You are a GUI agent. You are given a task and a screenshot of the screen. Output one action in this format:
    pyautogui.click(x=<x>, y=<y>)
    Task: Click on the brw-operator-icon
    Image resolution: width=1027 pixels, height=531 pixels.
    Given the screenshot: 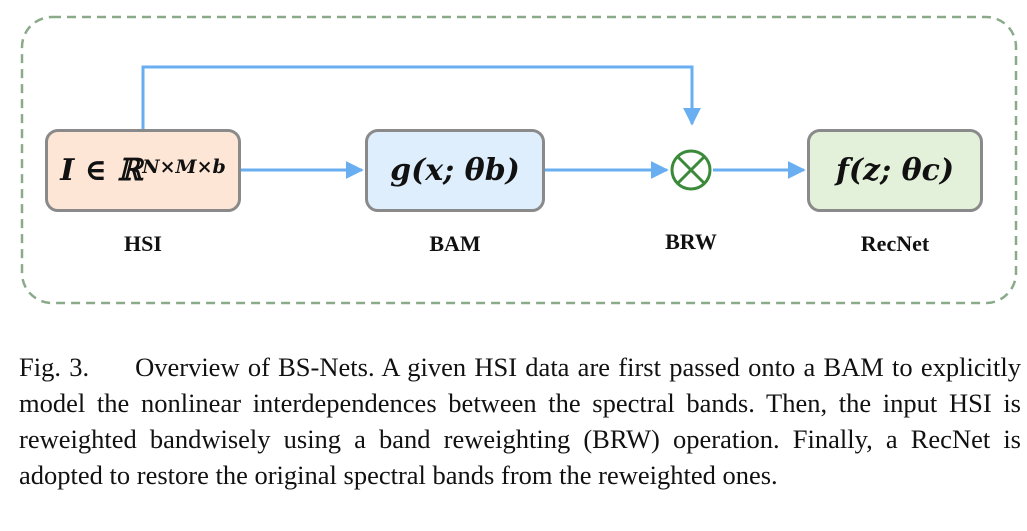 What is the action you would take?
    pyautogui.click(x=691, y=170)
    